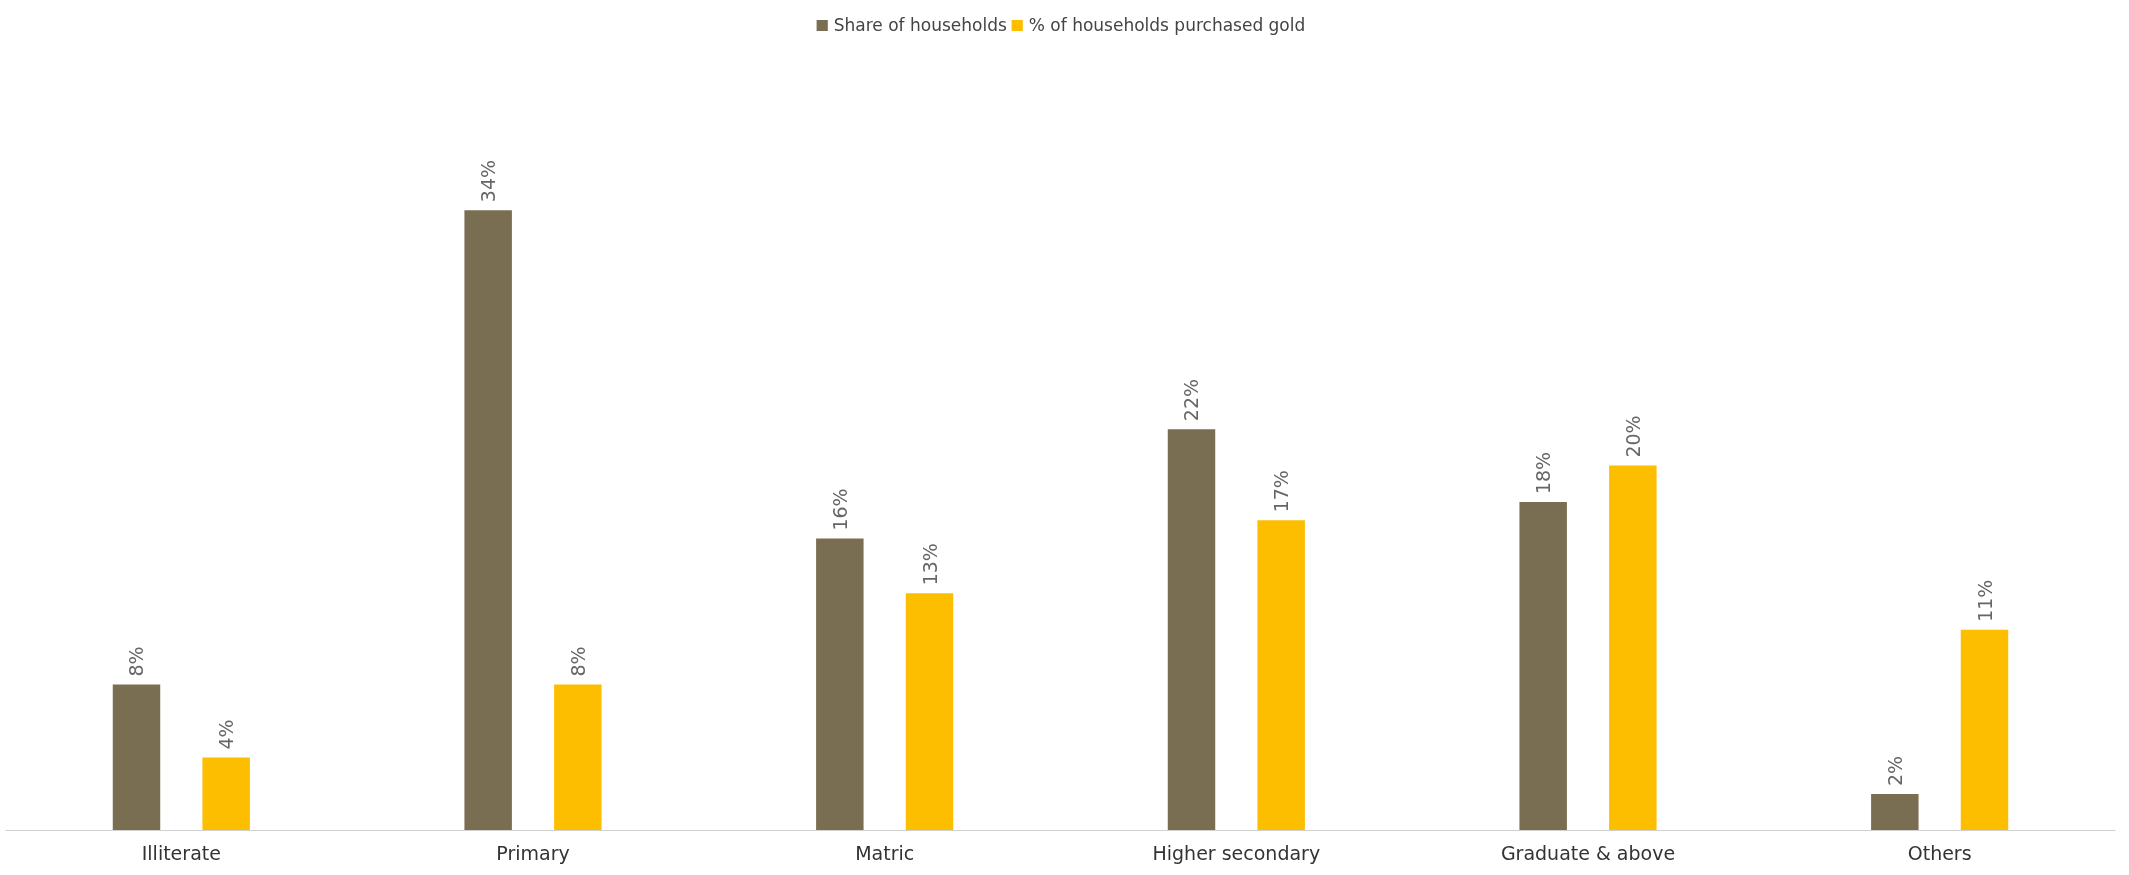 This screenshot has height=875, width=2129. I want to click on x-tick-label: Higher secondary, so click(1236, 852).